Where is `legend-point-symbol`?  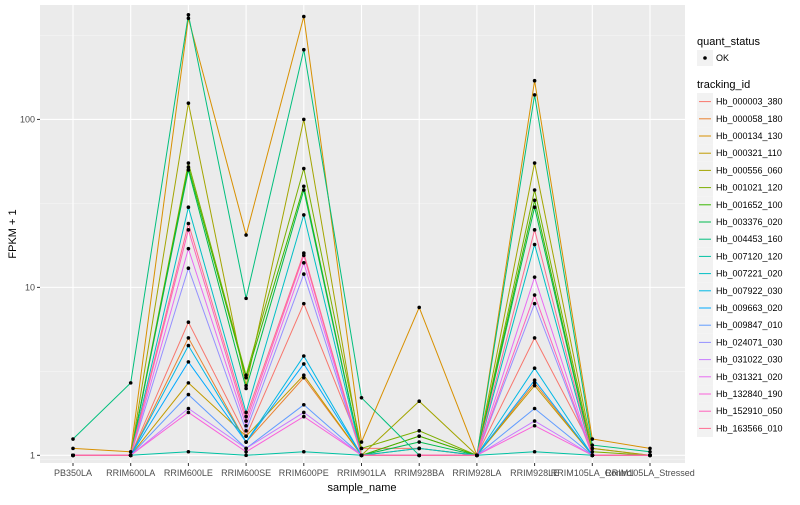 legend-point-symbol is located at coordinates (705, 58).